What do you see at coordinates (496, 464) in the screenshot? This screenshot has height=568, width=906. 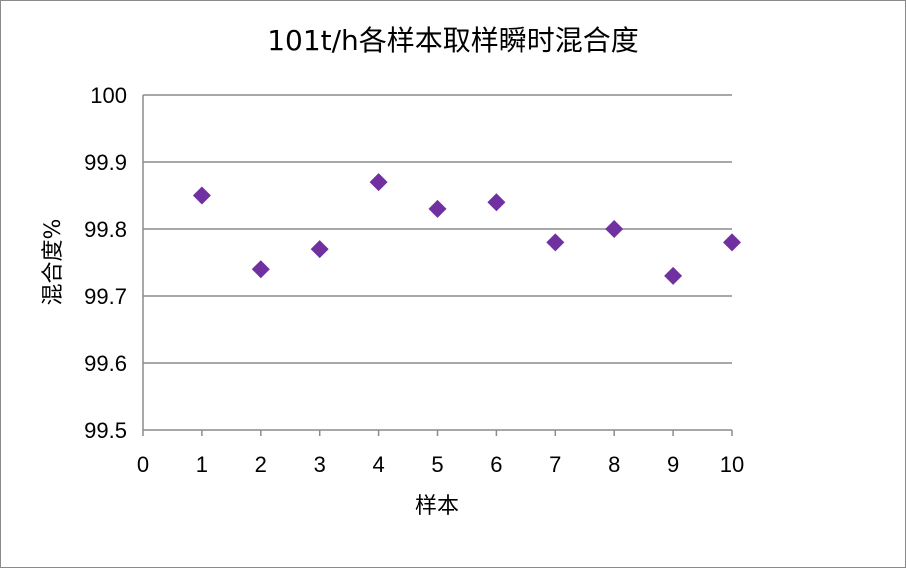 I see `x-tick-label: 6` at bounding box center [496, 464].